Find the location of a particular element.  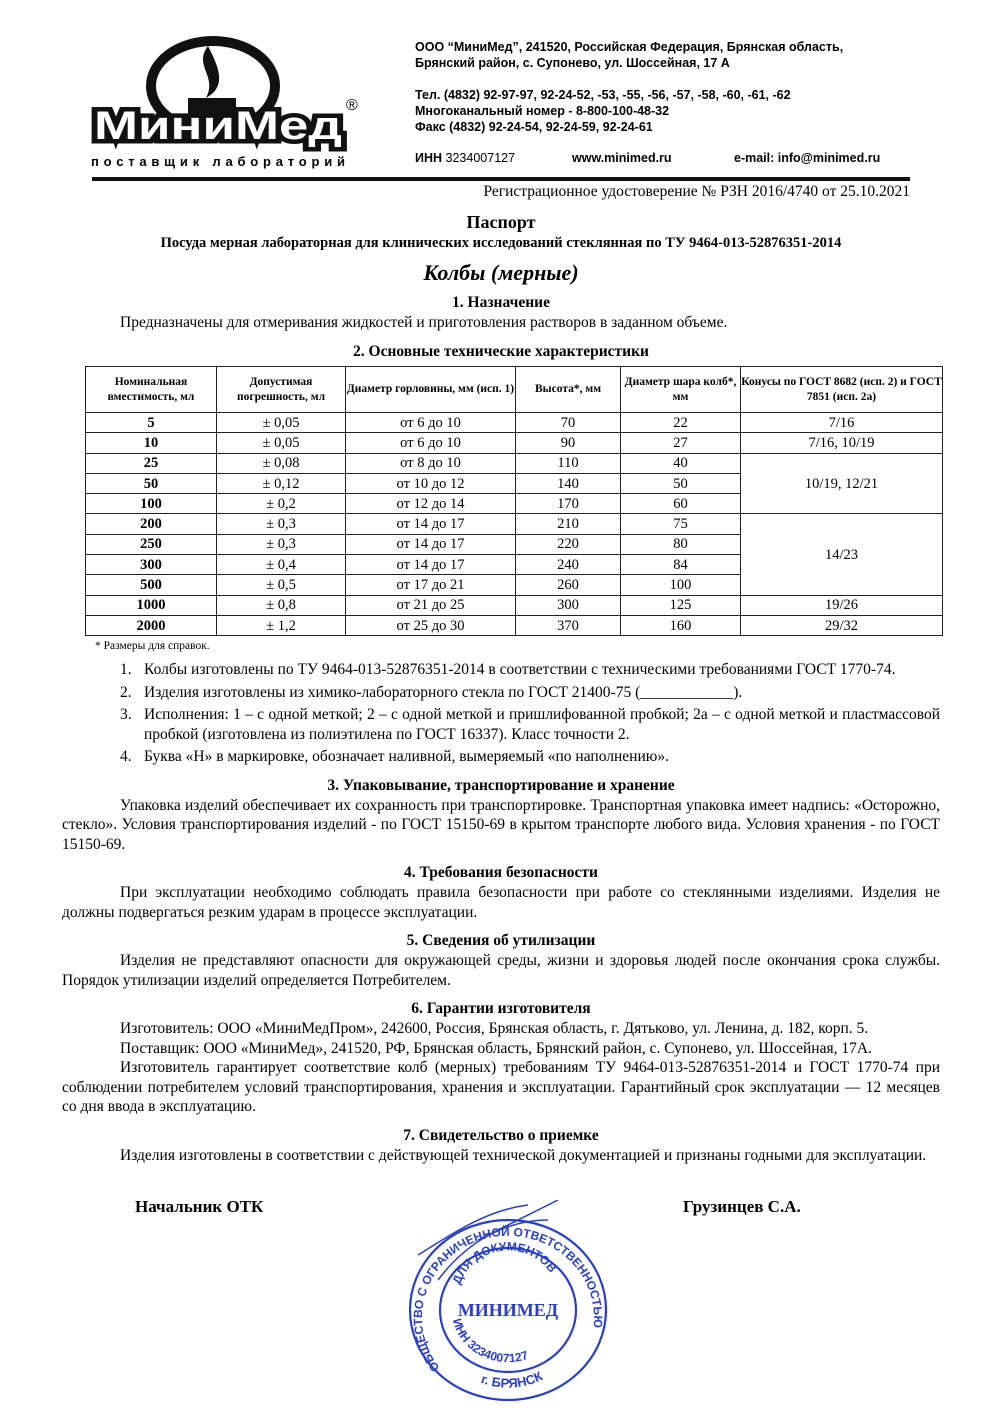

inn: ИНН 3234007127 is located at coordinates (465, 158).